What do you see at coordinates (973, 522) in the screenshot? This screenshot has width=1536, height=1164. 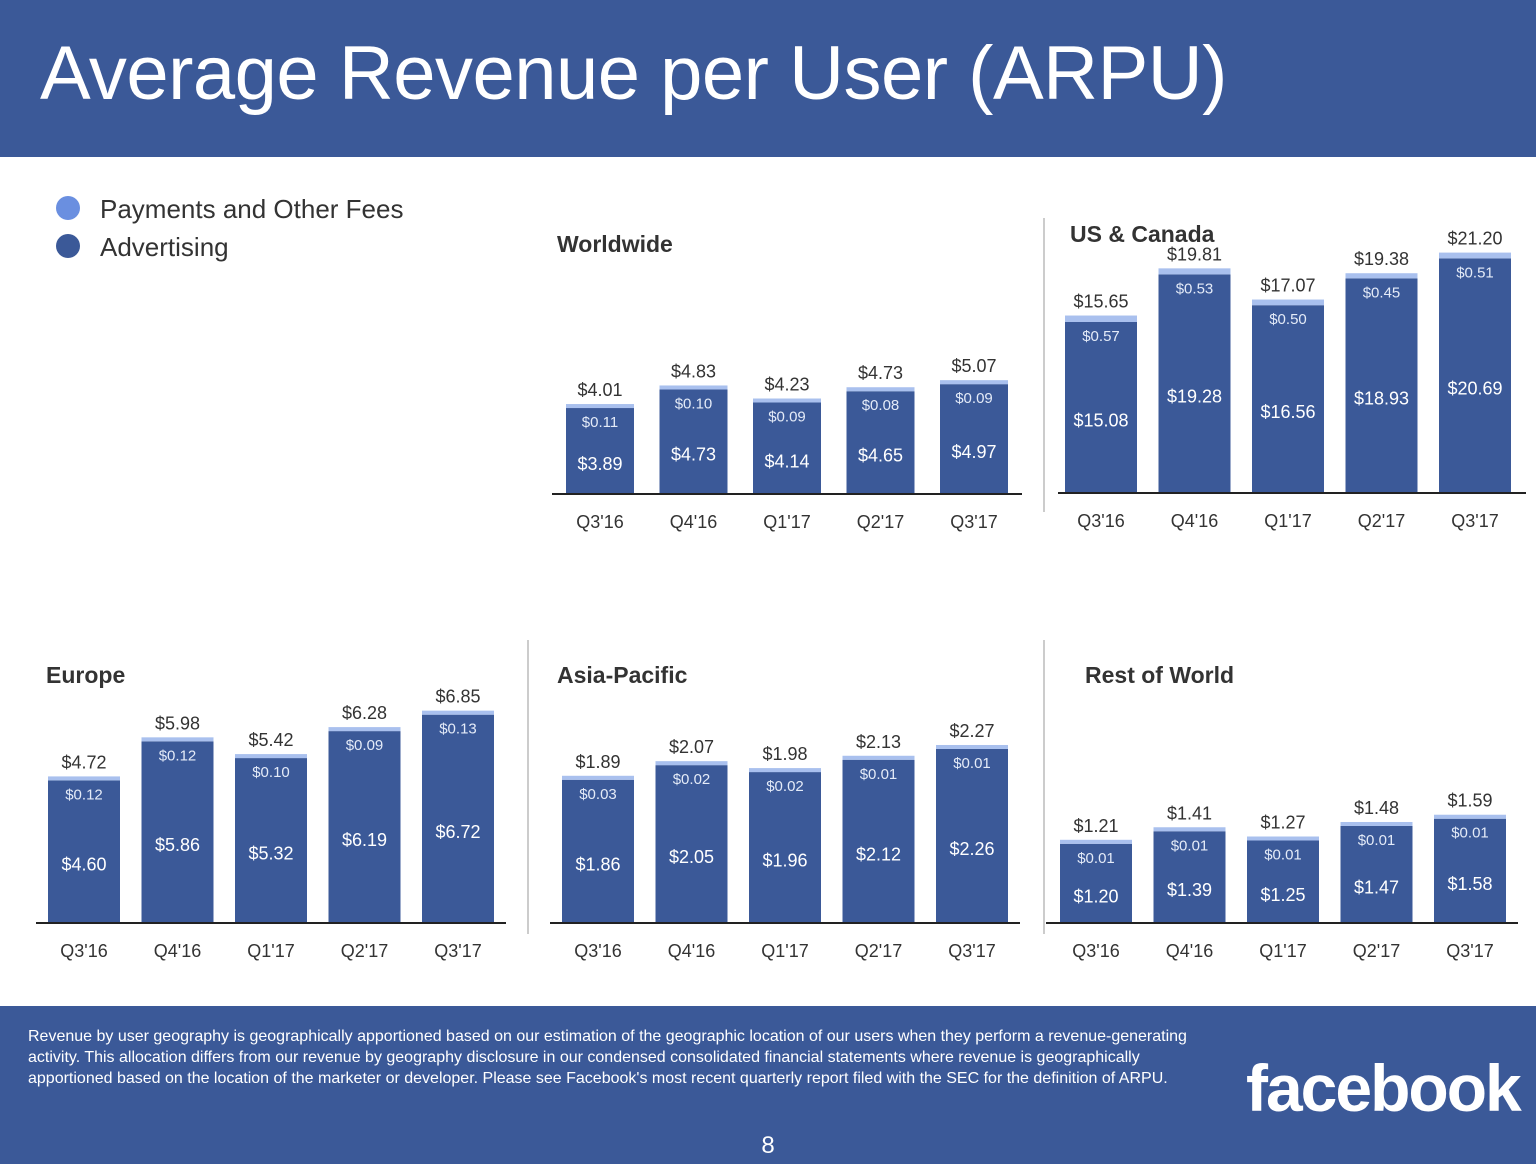 I see `x-tick-label-worldwide-q3-17: Q3'17` at bounding box center [973, 522].